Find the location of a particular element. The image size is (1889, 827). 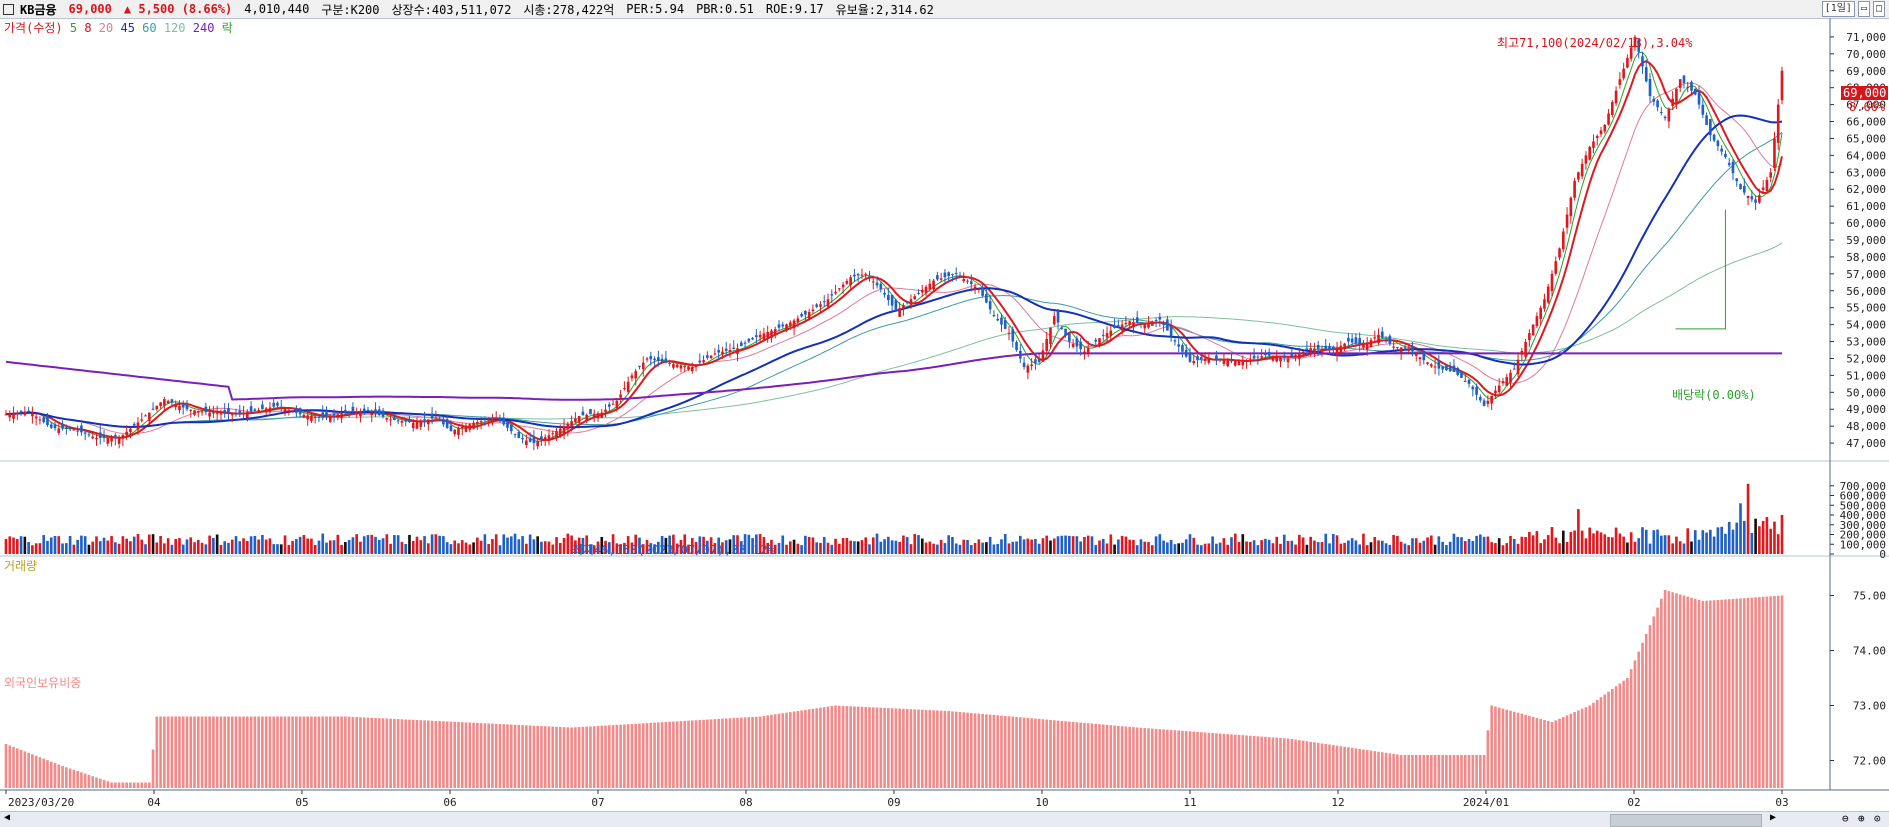

volume-tick-label: 400,000 is located at coordinates (1863, 515).